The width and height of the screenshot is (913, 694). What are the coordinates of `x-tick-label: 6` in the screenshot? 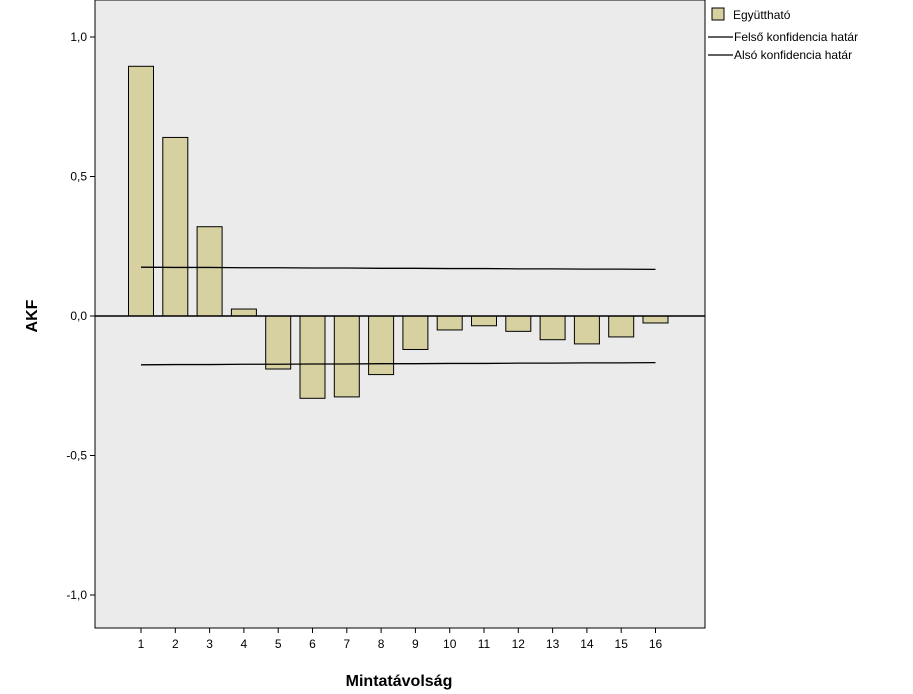 It's located at (312, 644).